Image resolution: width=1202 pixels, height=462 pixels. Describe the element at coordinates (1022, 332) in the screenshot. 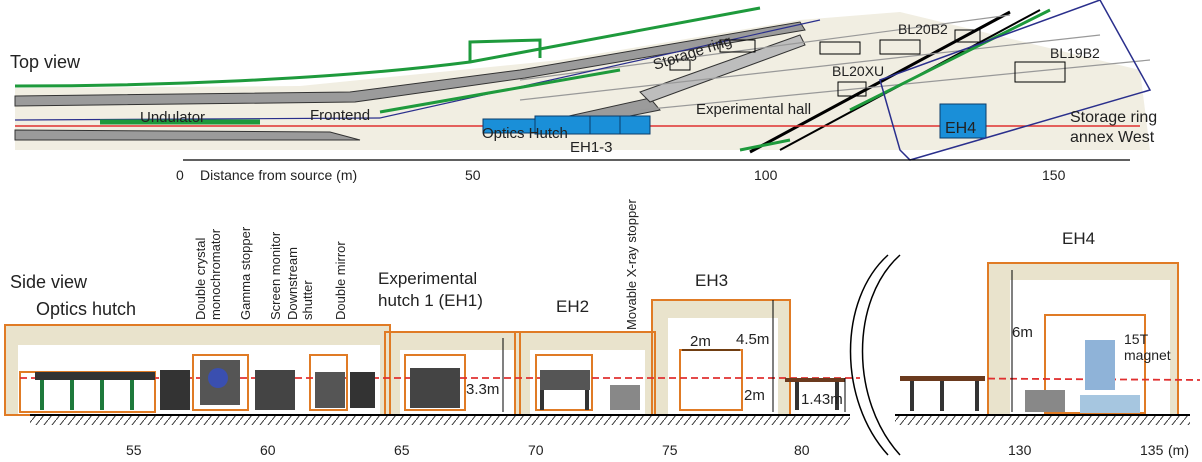

I see `dim-6m: 6m` at that location.